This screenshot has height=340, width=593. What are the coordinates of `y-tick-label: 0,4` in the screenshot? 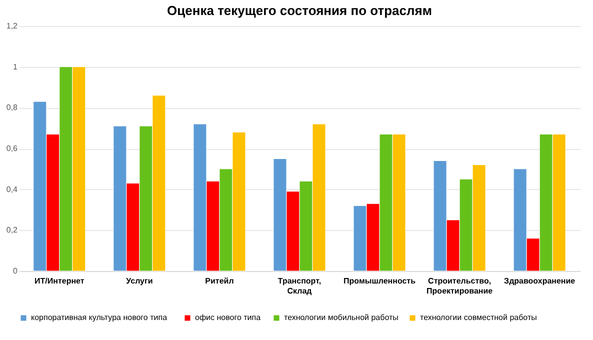 It's located at (12, 189).